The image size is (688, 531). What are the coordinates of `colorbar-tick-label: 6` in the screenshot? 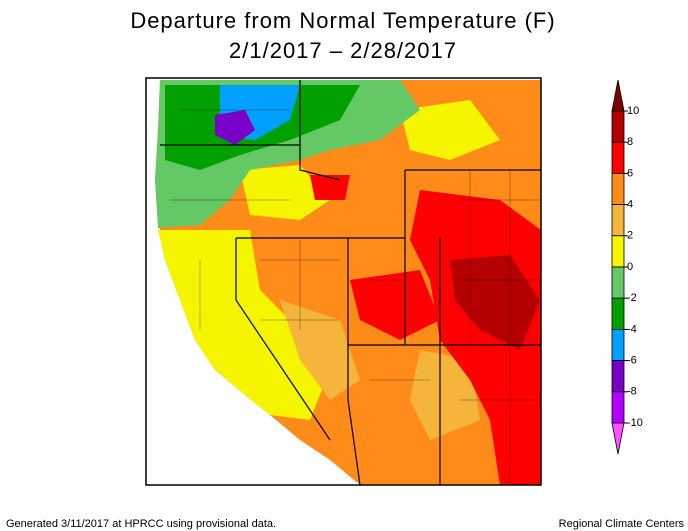 It's located at (630, 173).